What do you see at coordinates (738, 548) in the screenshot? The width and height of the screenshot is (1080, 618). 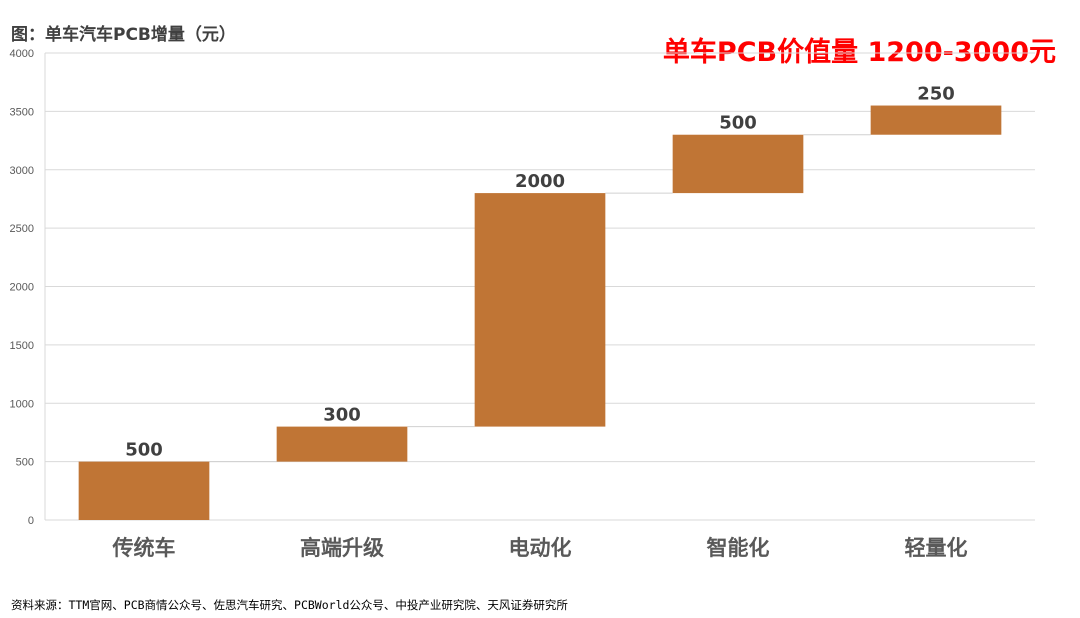 I see `x-tick-label: 智能化` at bounding box center [738, 548].